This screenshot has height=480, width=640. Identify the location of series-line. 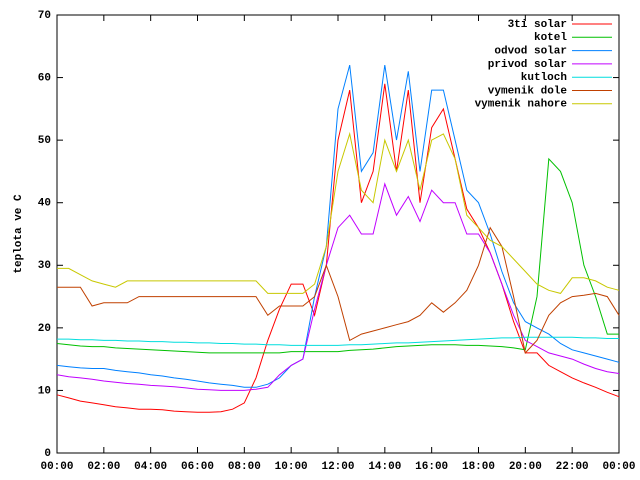
(338, 341).